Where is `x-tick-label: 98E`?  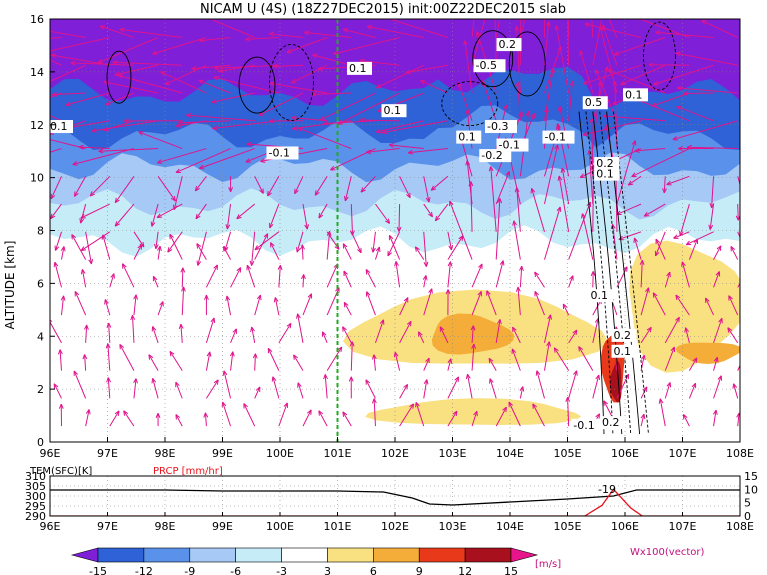
x-tick-label: 98E is located at coordinates (165, 453).